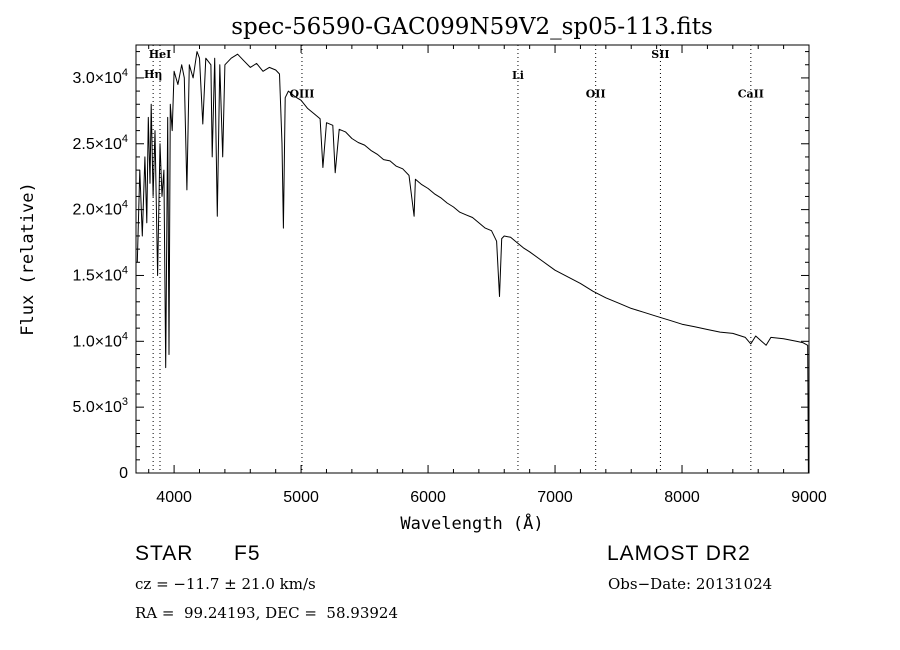 Image resolution: width=900 pixels, height=650 pixels. What do you see at coordinates (247, 553) in the screenshot?
I see `spectral-class: F5` at bounding box center [247, 553].